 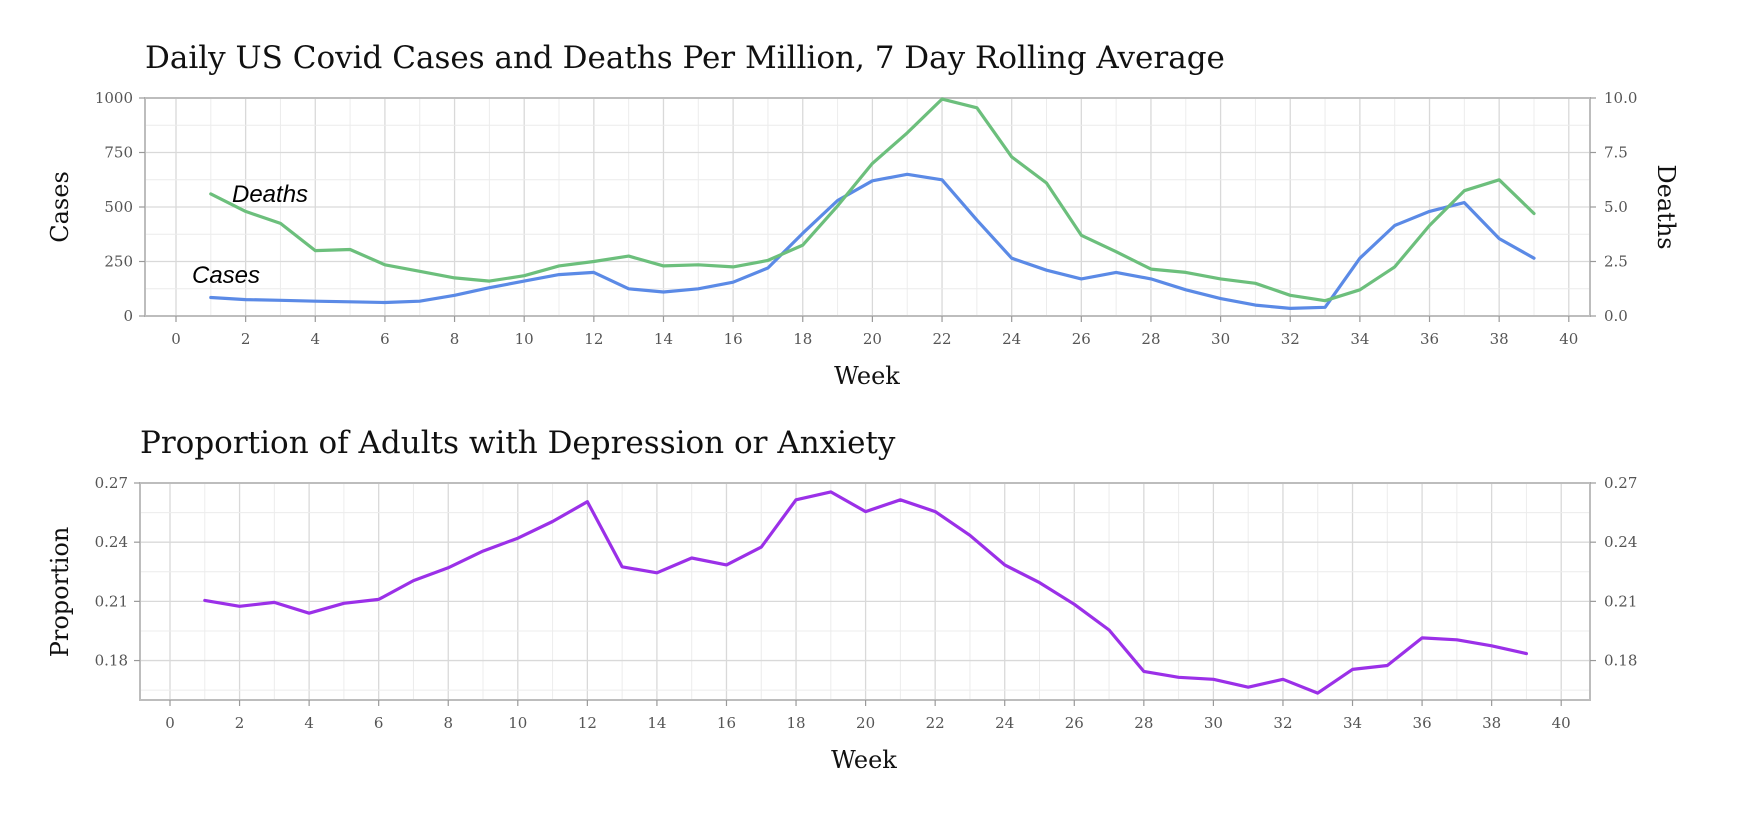 I want to click on y-tick-label-right: 0.24, so click(x=1620, y=542).